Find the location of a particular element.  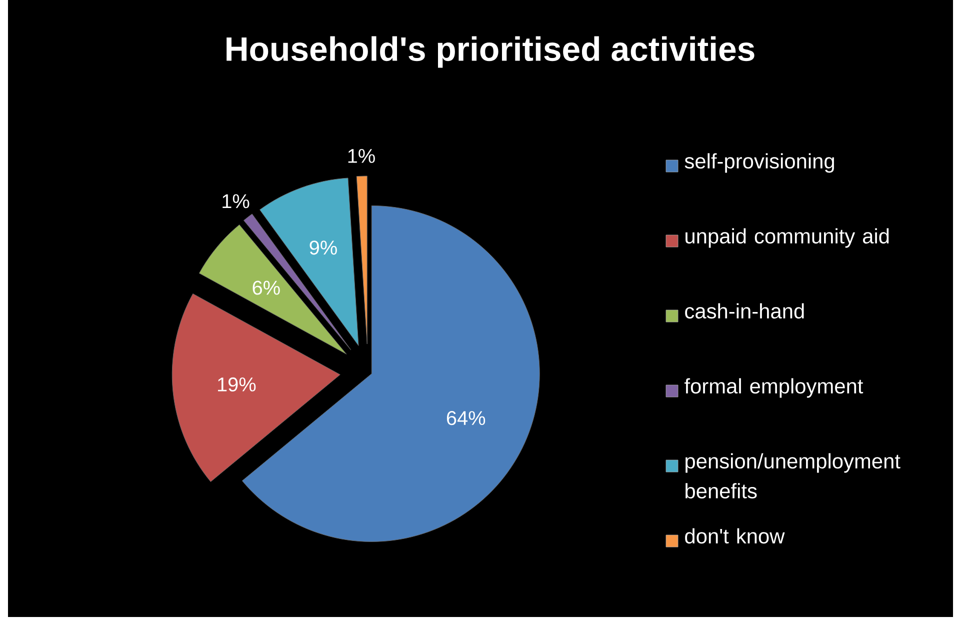

data-label: 9% is located at coordinates (323, 247).